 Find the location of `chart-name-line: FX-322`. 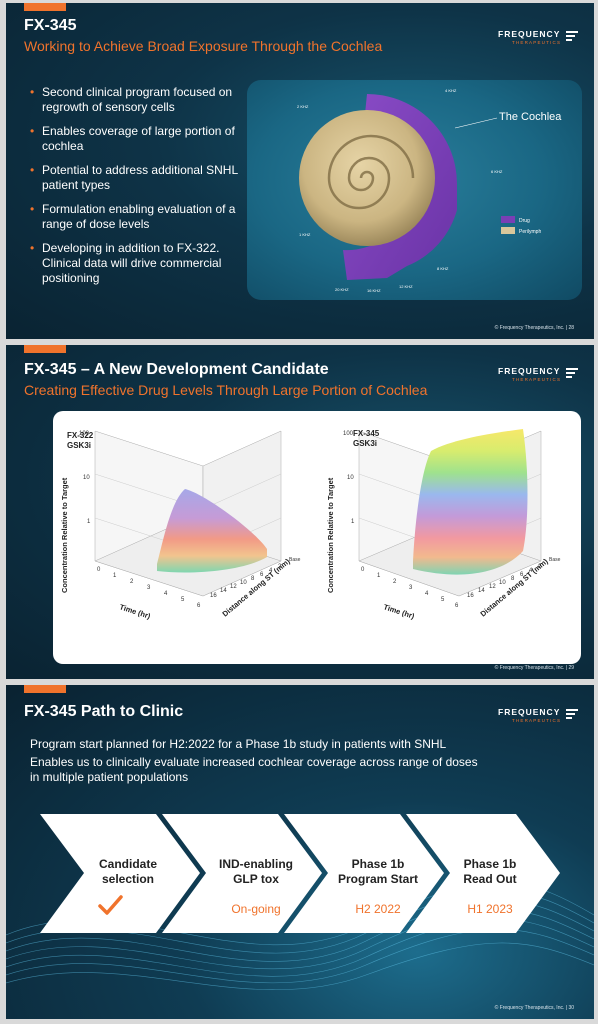

chart-name-line: FX-322 is located at coordinates (80, 435).